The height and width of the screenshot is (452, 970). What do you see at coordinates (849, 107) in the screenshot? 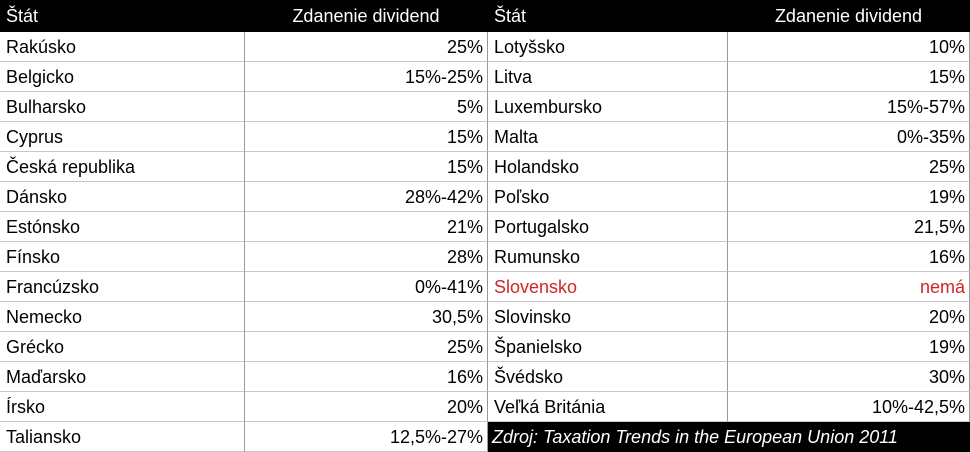
I see `tax-cell: 15%-57%` at bounding box center [849, 107].